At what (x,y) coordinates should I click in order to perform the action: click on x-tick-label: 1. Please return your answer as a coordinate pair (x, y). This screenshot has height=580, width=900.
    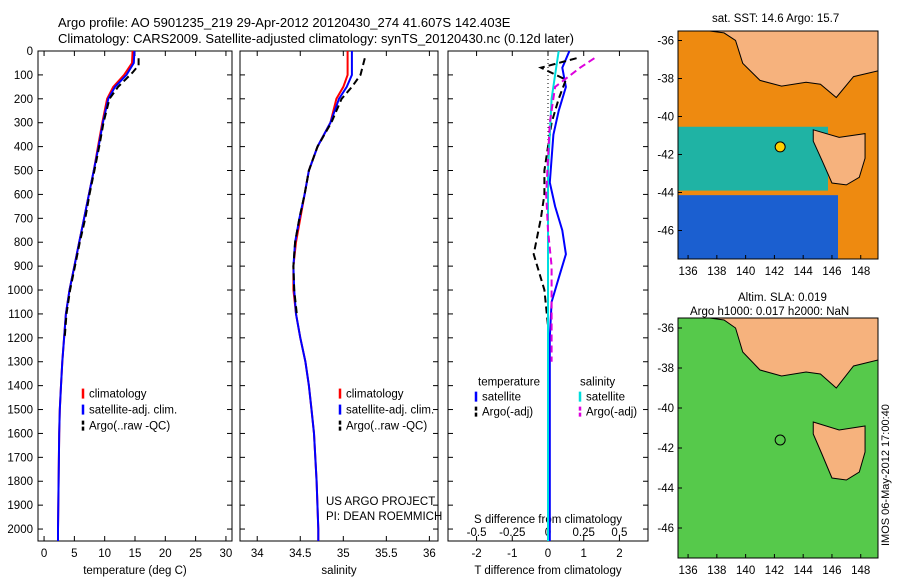
    Looking at the image, I should click on (584, 554).